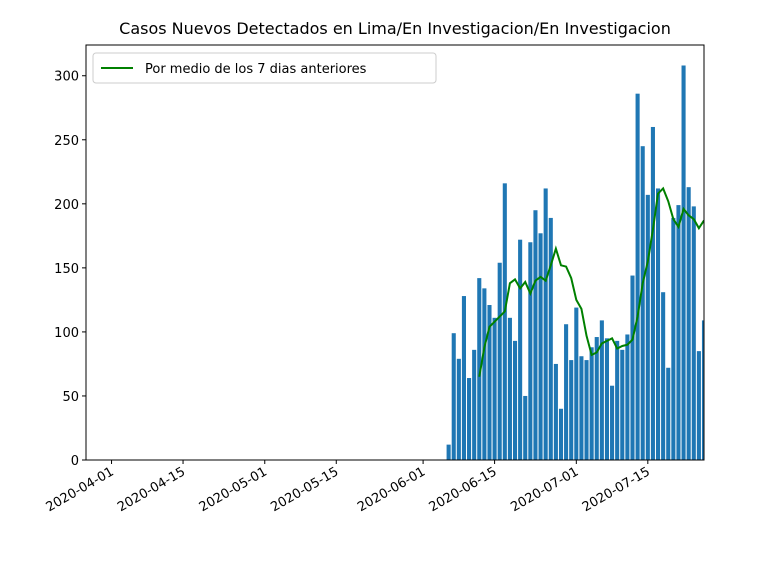 Image resolution: width=768 pixels, height=580 pixels. What do you see at coordinates (616, 489) in the screenshot?
I see `x-tick-label: 2020-07-15` at bounding box center [616, 489].